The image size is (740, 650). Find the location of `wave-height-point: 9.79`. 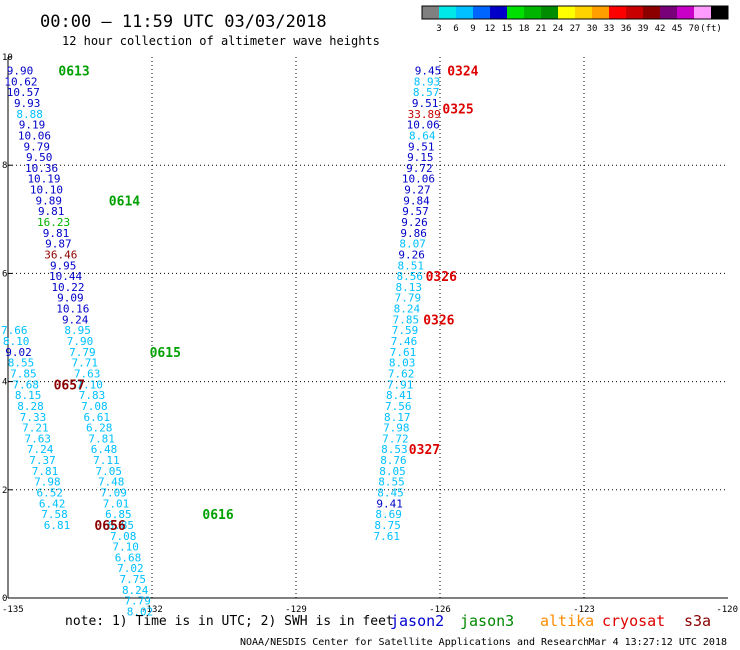

wave-height-point: 9.79 is located at coordinates (37, 146).